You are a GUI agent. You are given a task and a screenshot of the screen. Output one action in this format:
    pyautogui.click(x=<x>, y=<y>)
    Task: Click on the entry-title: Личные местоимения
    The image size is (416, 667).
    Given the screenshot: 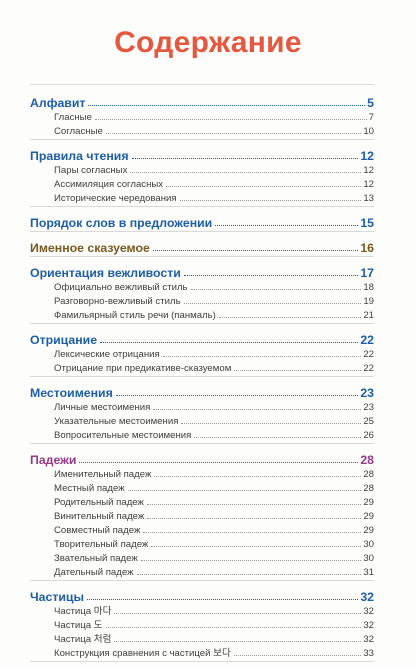 What is the action you would take?
    pyautogui.click(x=102, y=408)
    